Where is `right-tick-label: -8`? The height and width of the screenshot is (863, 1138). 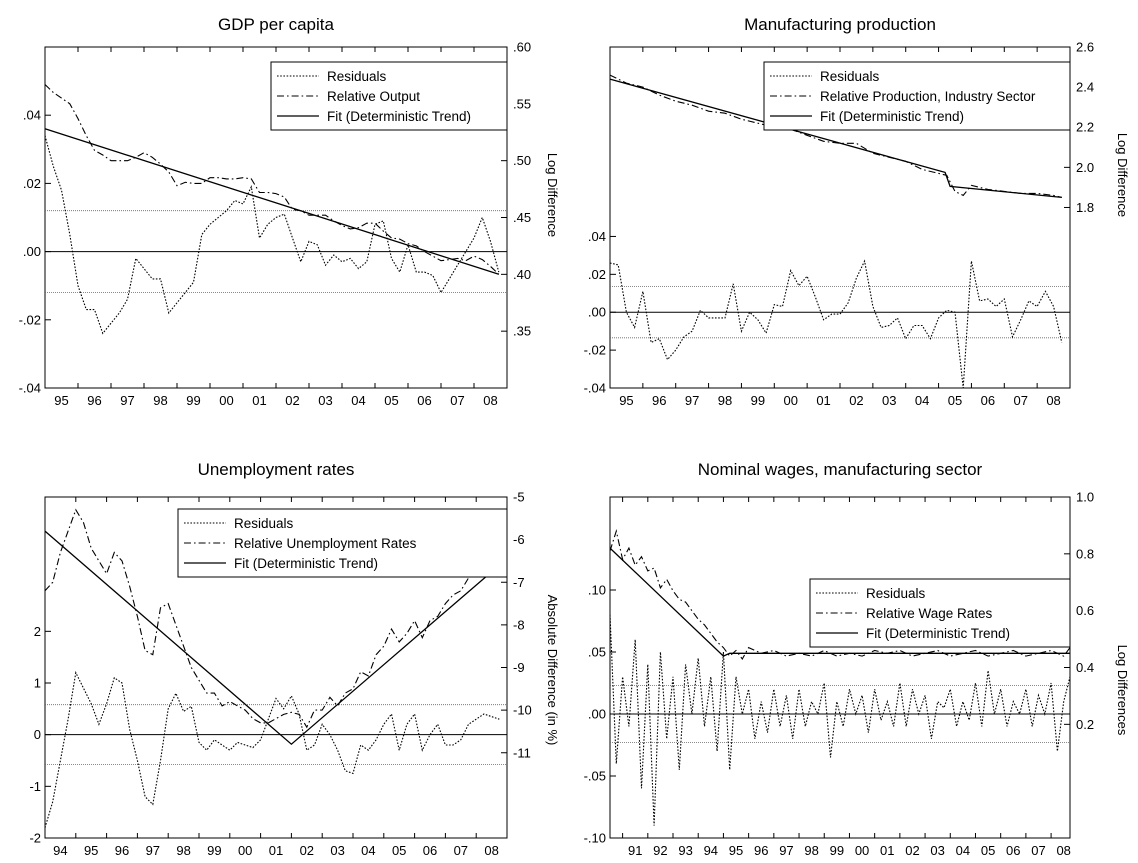 right-tick-label: -8 is located at coordinates (519, 624).